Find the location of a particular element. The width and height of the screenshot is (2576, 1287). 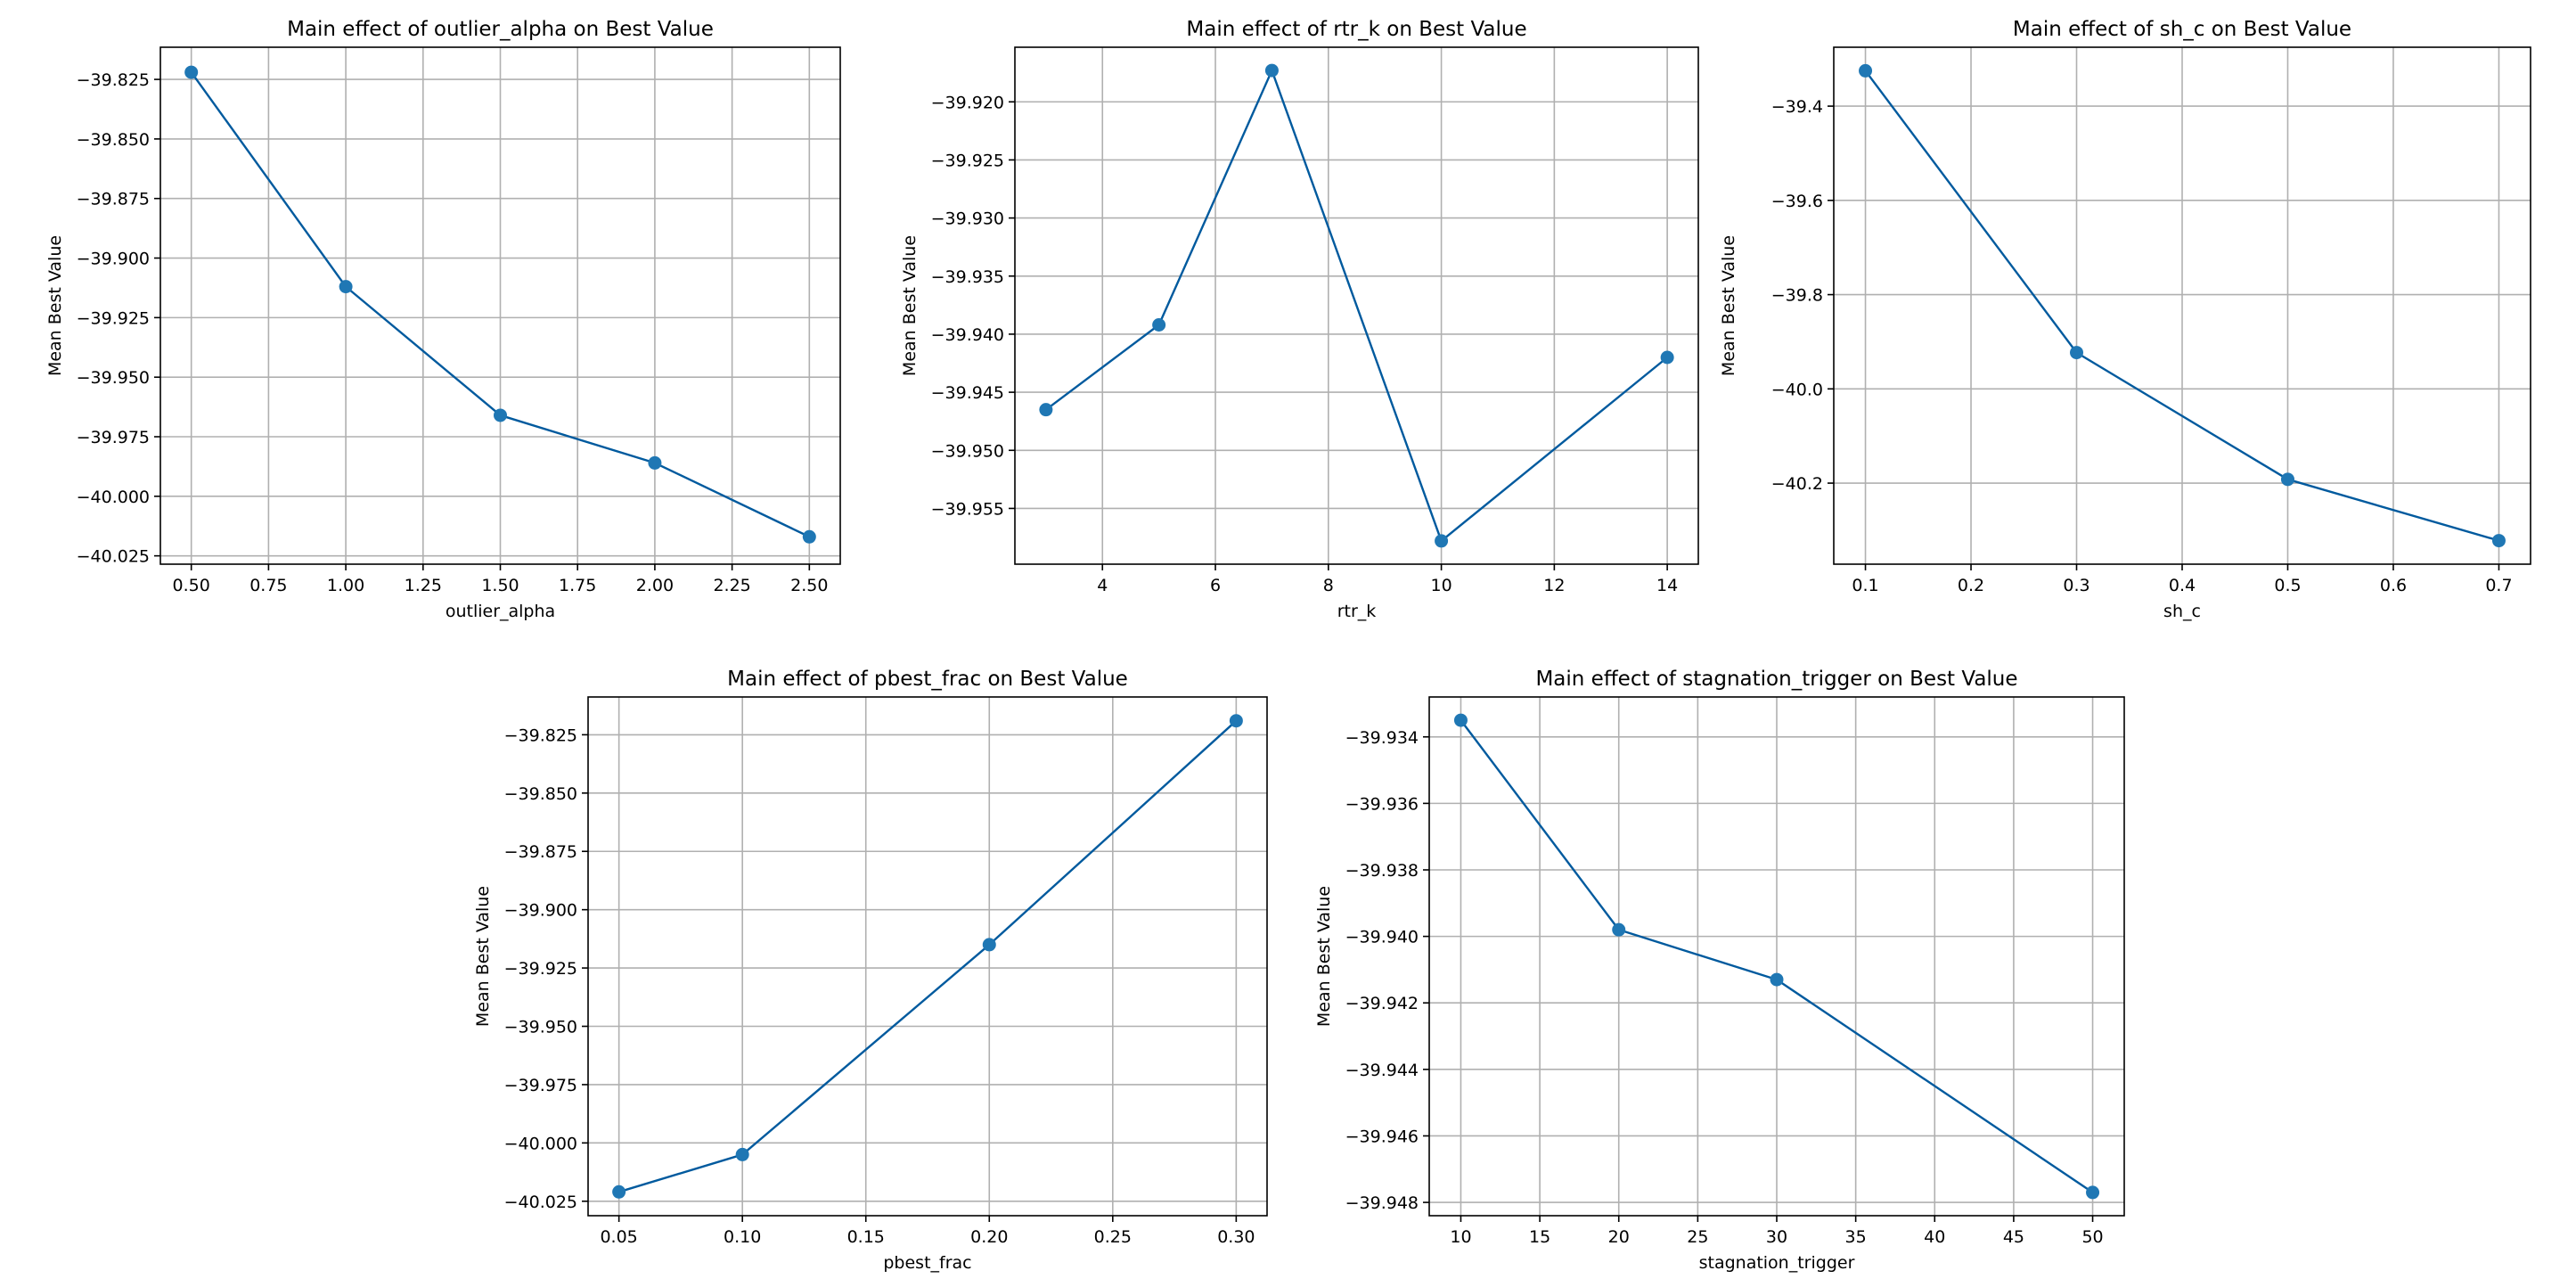

x-tick-label: 0.2 is located at coordinates (1971, 585).